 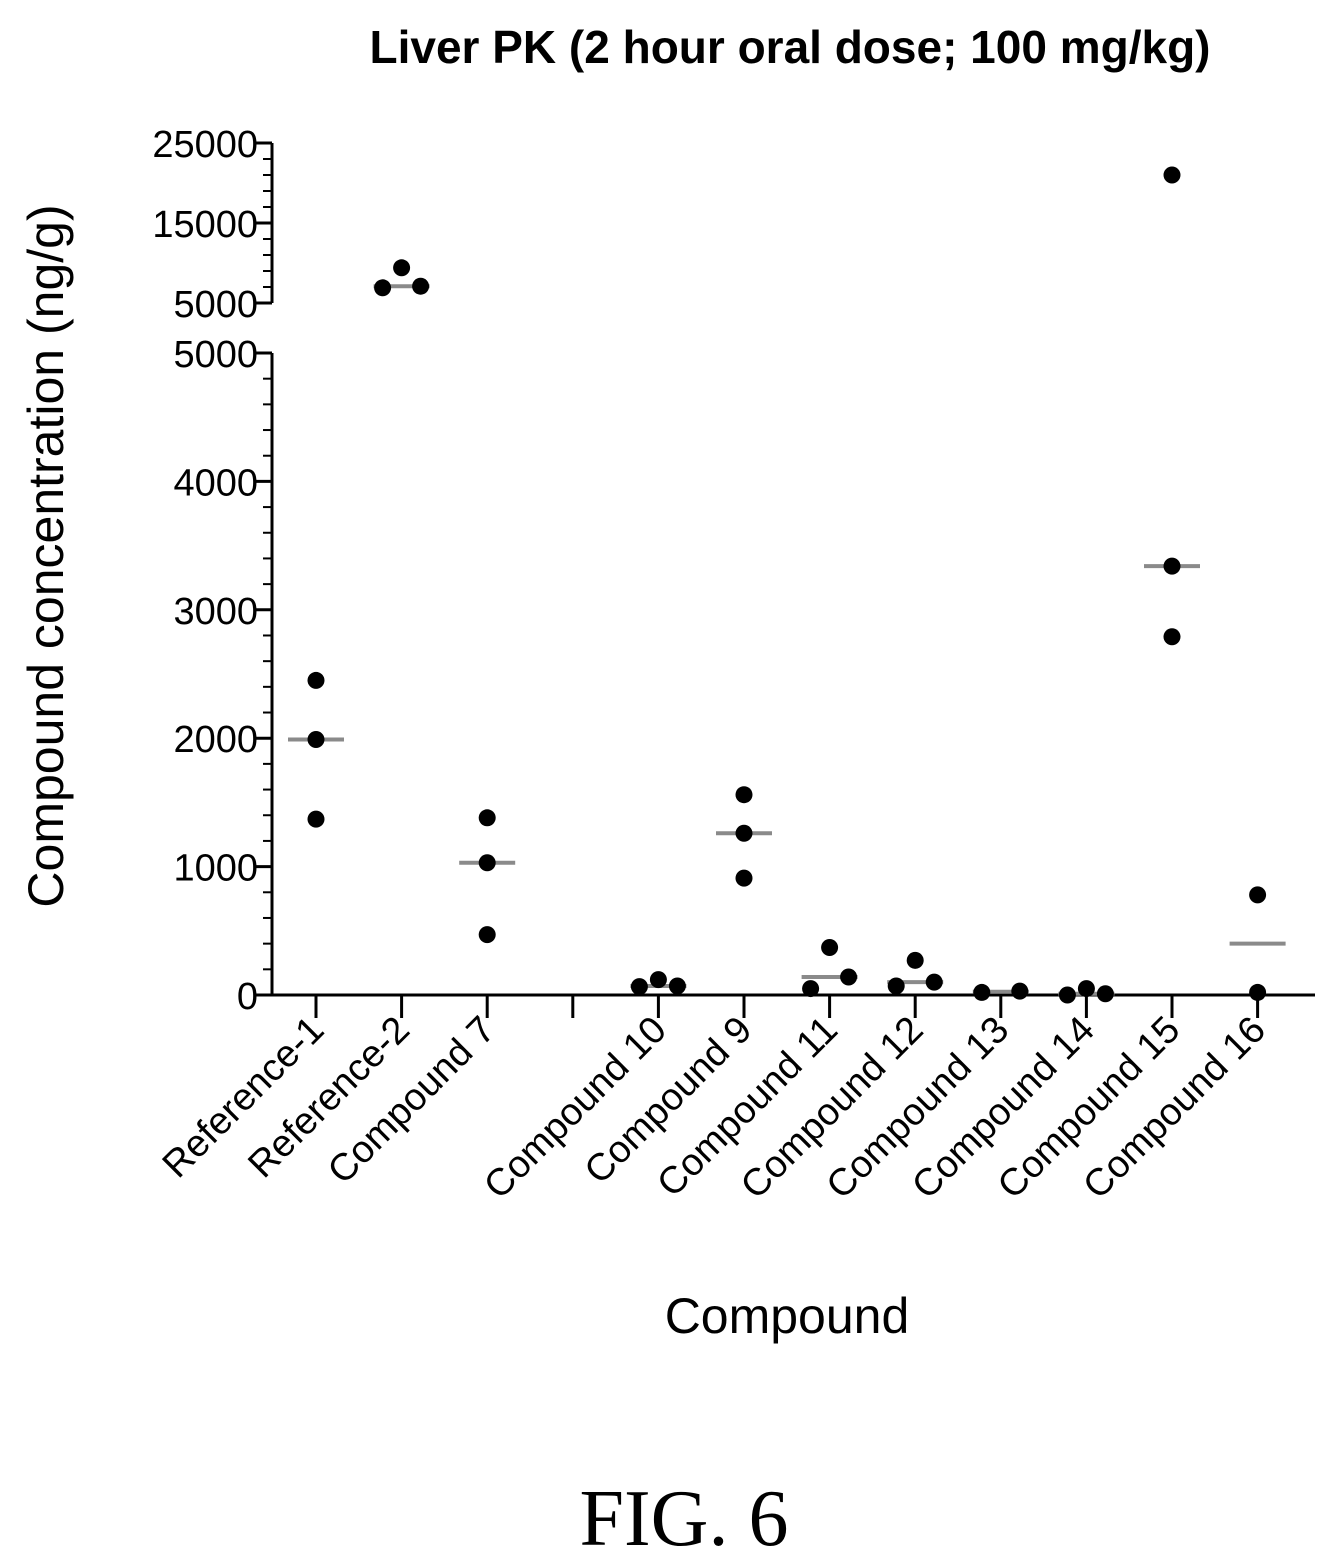 I want to click on y-tick-label-lower-1: 1000, so click(x=215, y=869).